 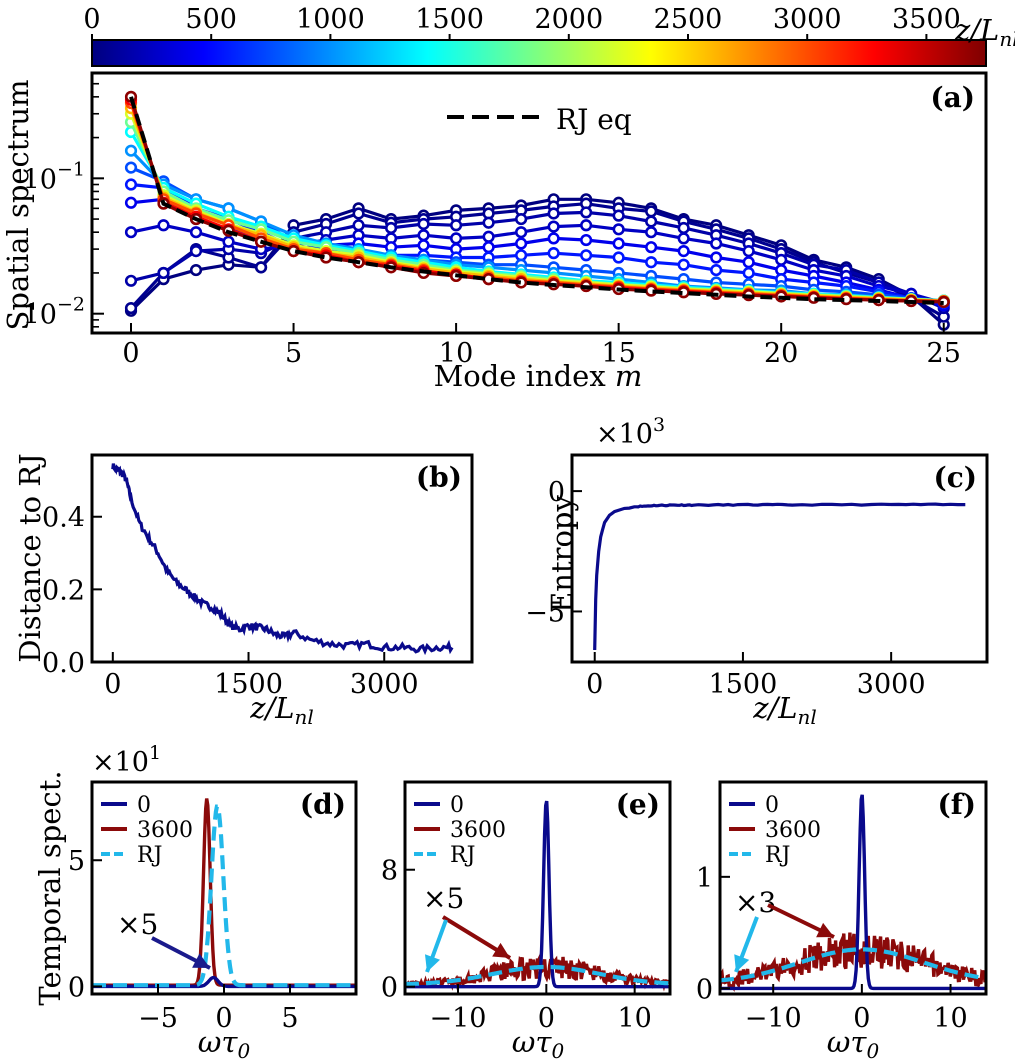 What do you see at coordinates (630, 432) in the screenshot?
I see `panel-c-multiplier: ×10³` at bounding box center [630, 432].